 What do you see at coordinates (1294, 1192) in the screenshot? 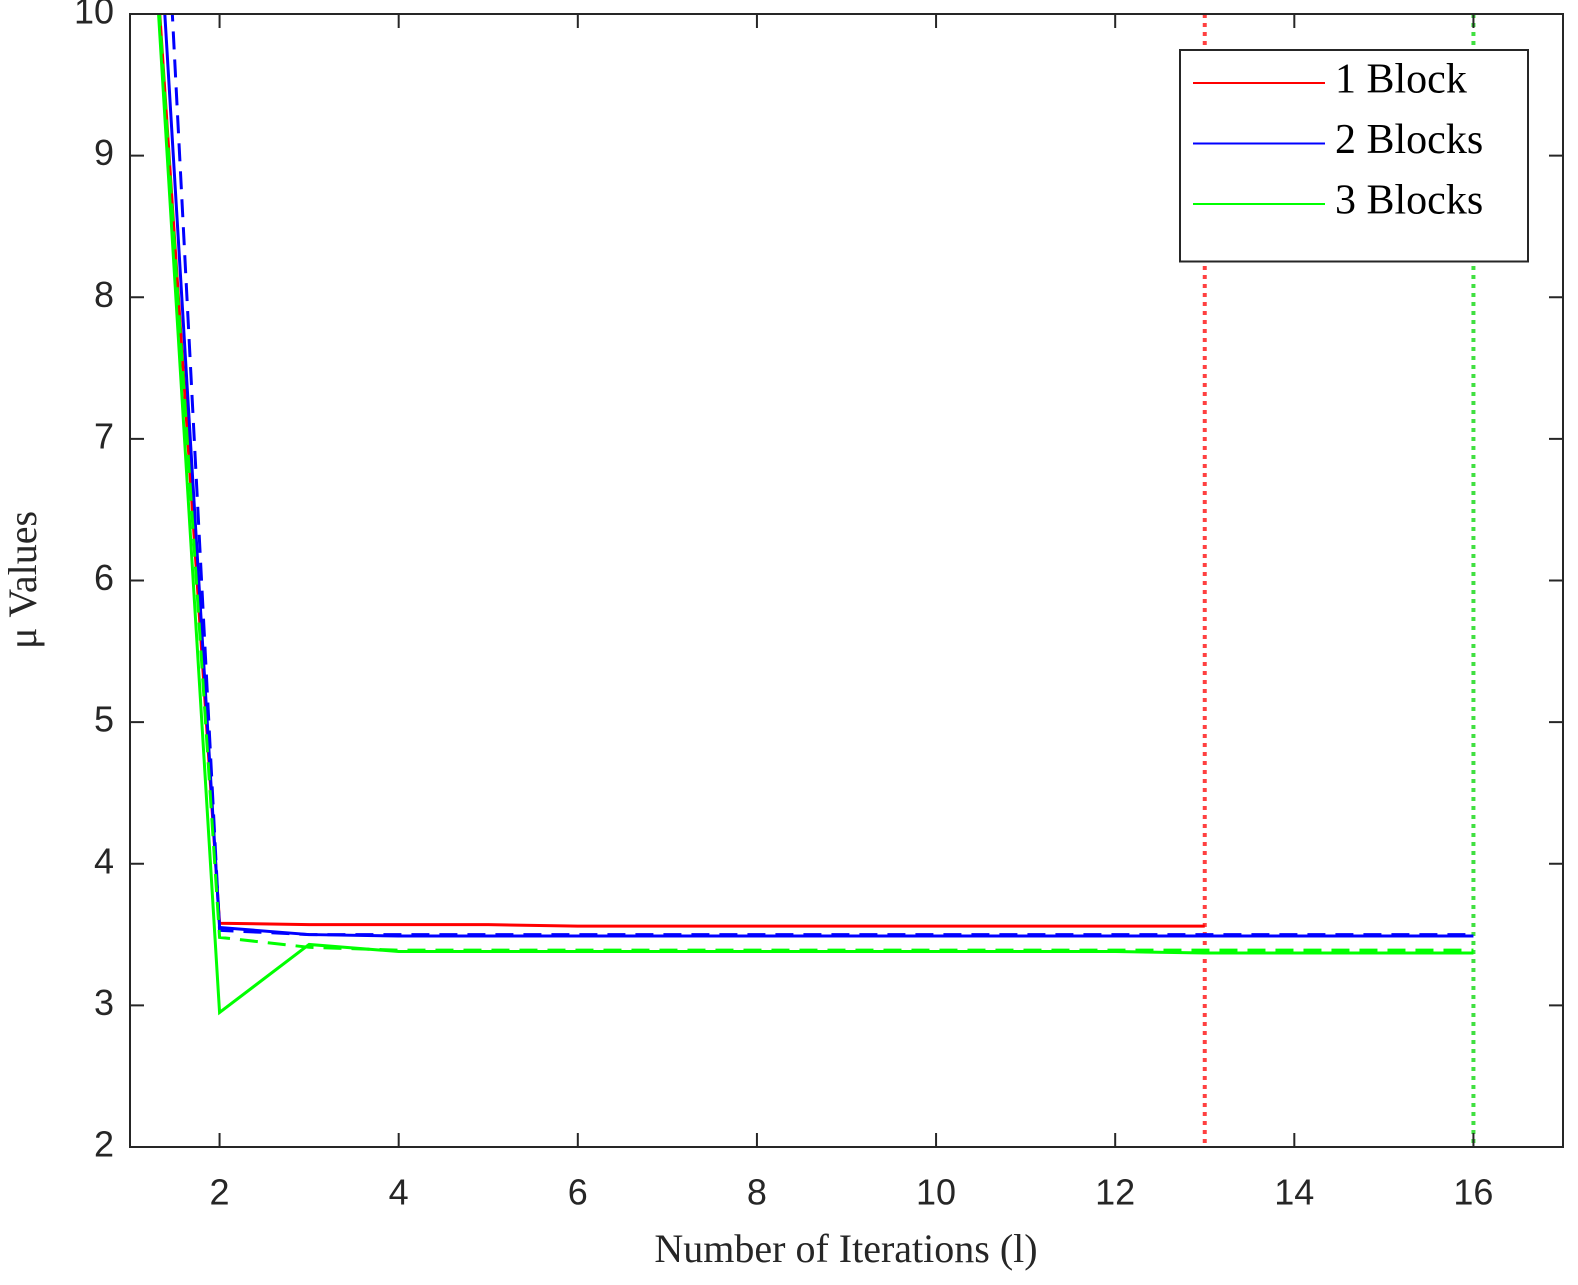
I see `x-tick-label: 14` at bounding box center [1294, 1192].